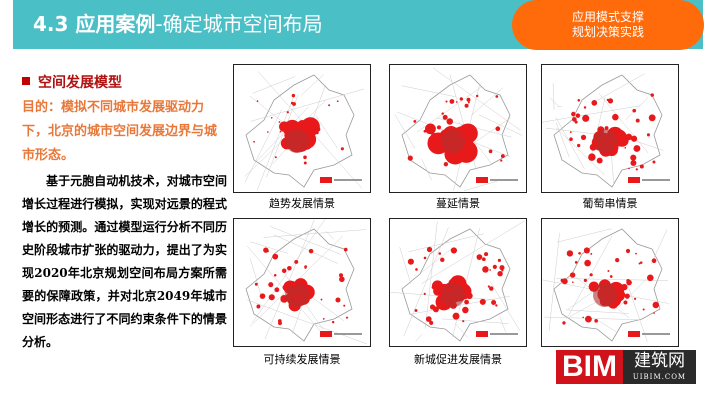 This screenshot has width=720, height=405. I want to click on logo-cn: 建筑网, so click(659, 361).